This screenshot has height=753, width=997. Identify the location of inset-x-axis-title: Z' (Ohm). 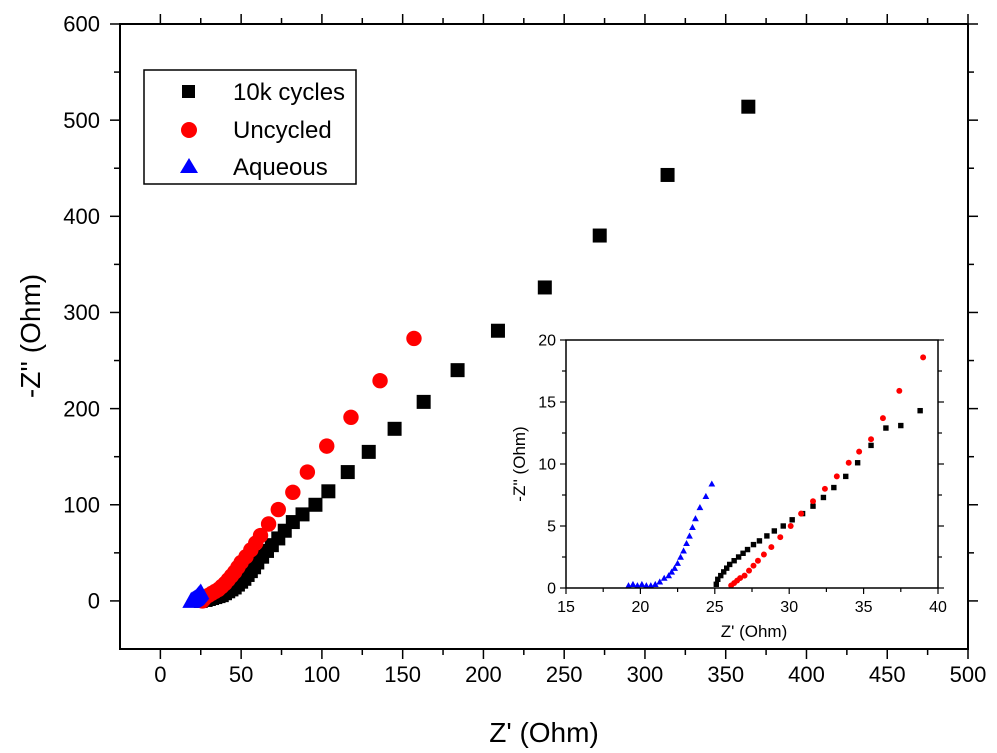
(754, 631).